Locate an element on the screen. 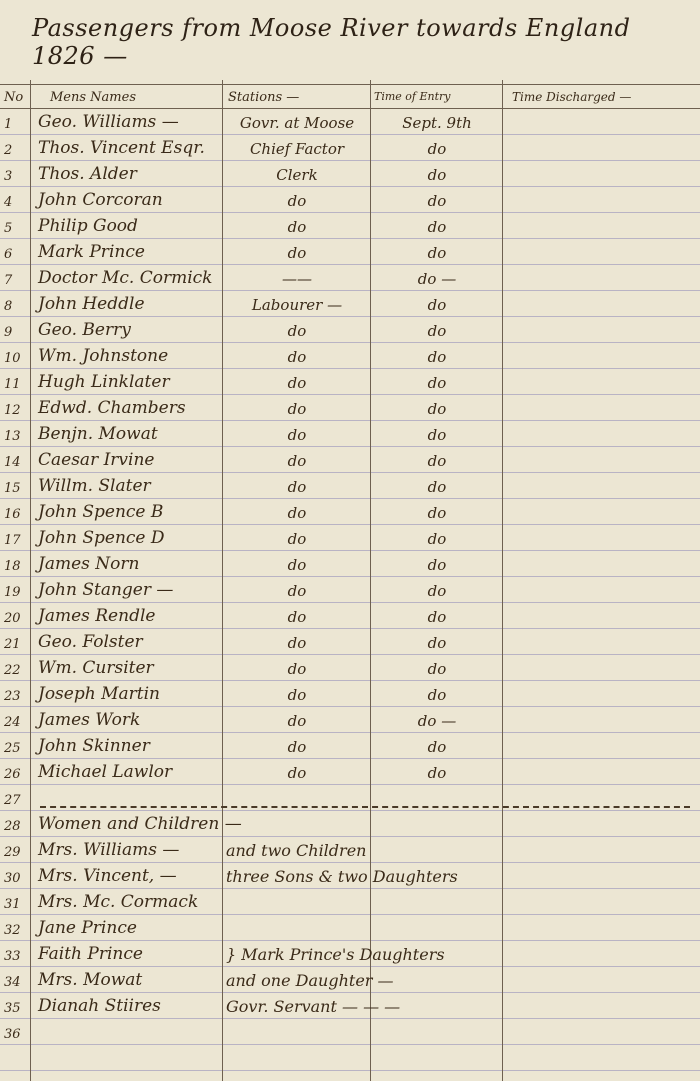  passenger-name: Mrs. Mowat is located at coordinates (90, 980).